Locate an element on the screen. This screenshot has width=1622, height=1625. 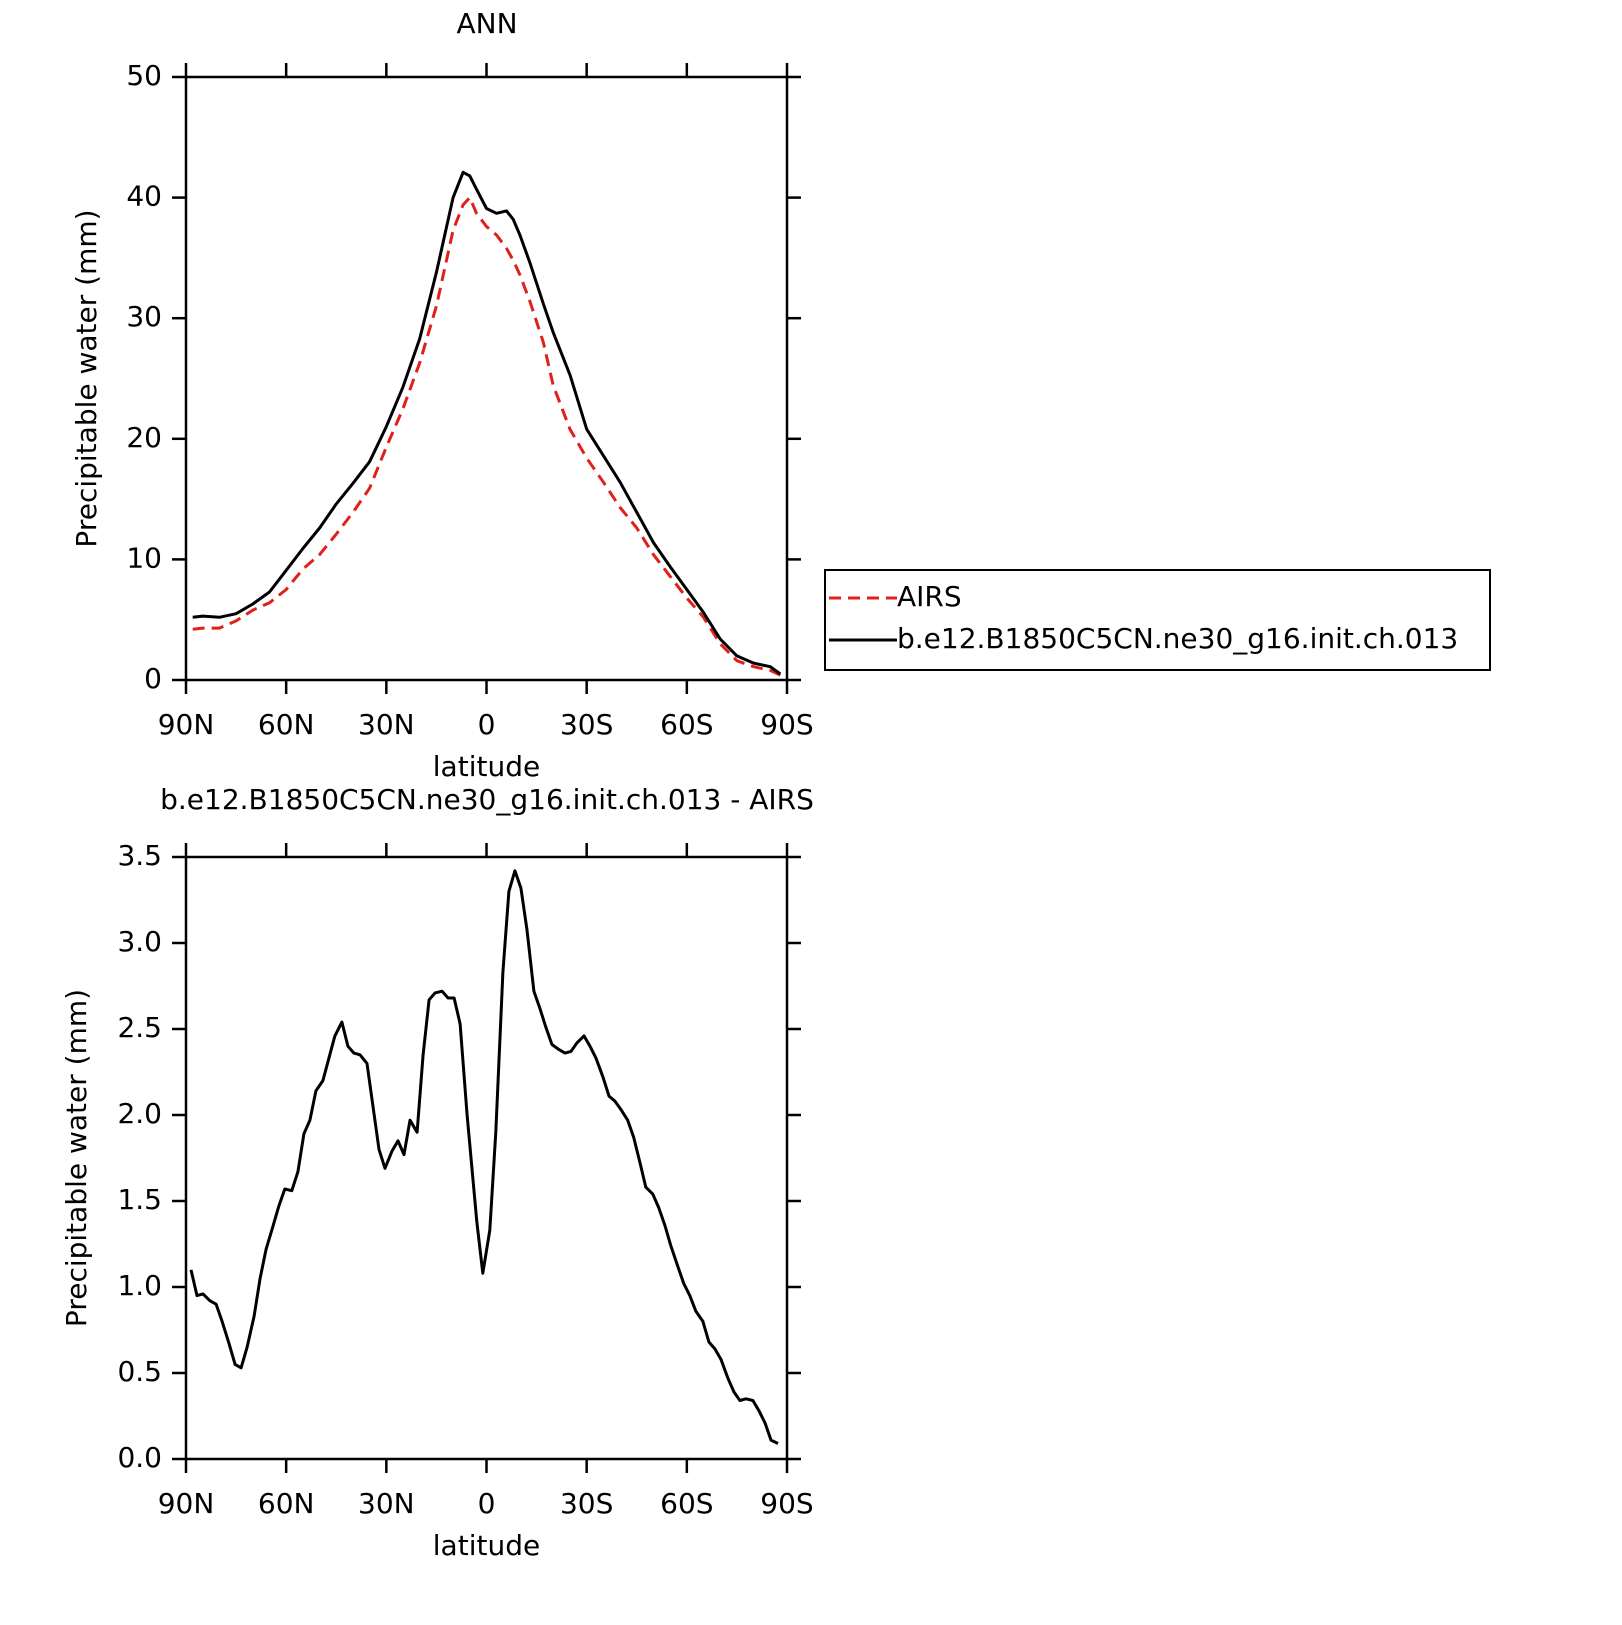
legend-box is located at coordinates (1157, 620).